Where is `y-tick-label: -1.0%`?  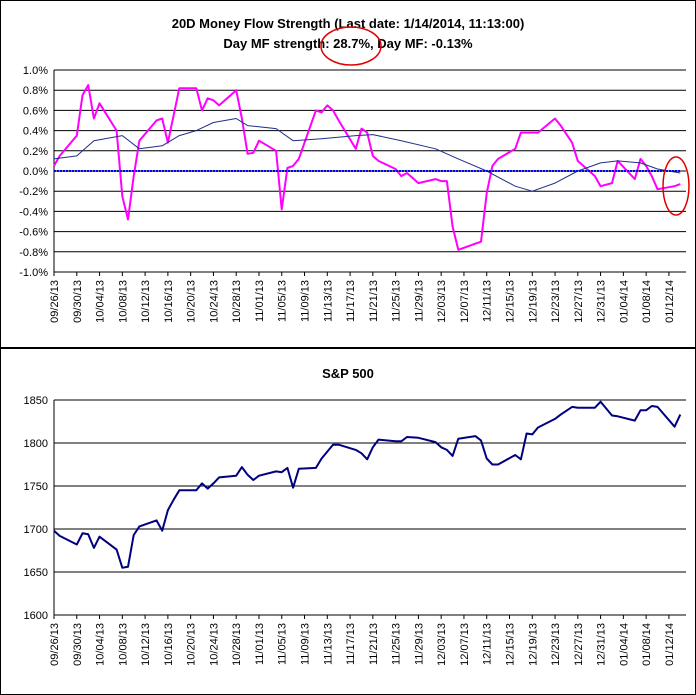 y-tick-label: -1.0% is located at coordinates (33, 273).